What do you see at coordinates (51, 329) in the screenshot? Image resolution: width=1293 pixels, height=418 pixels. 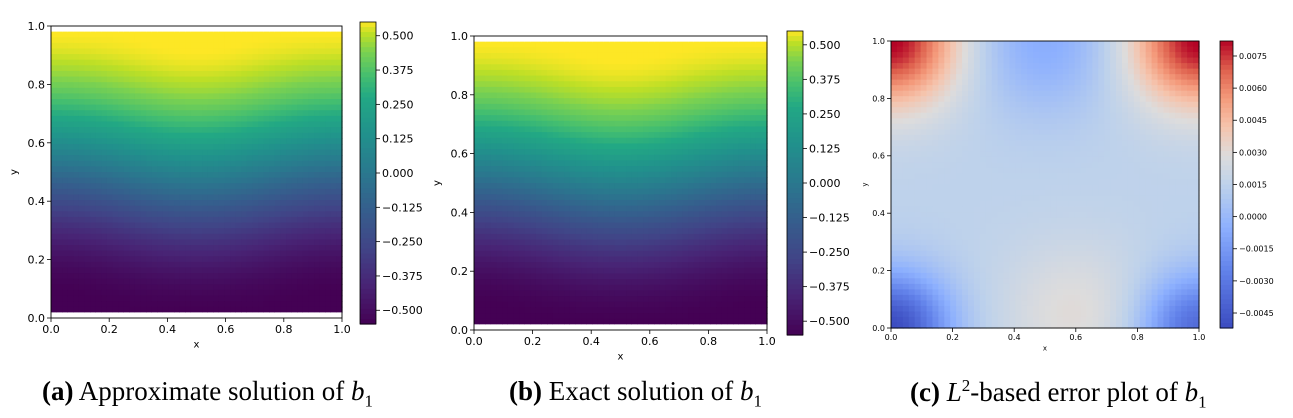 I see `x-tick-label: 0.0` at bounding box center [51, 329].